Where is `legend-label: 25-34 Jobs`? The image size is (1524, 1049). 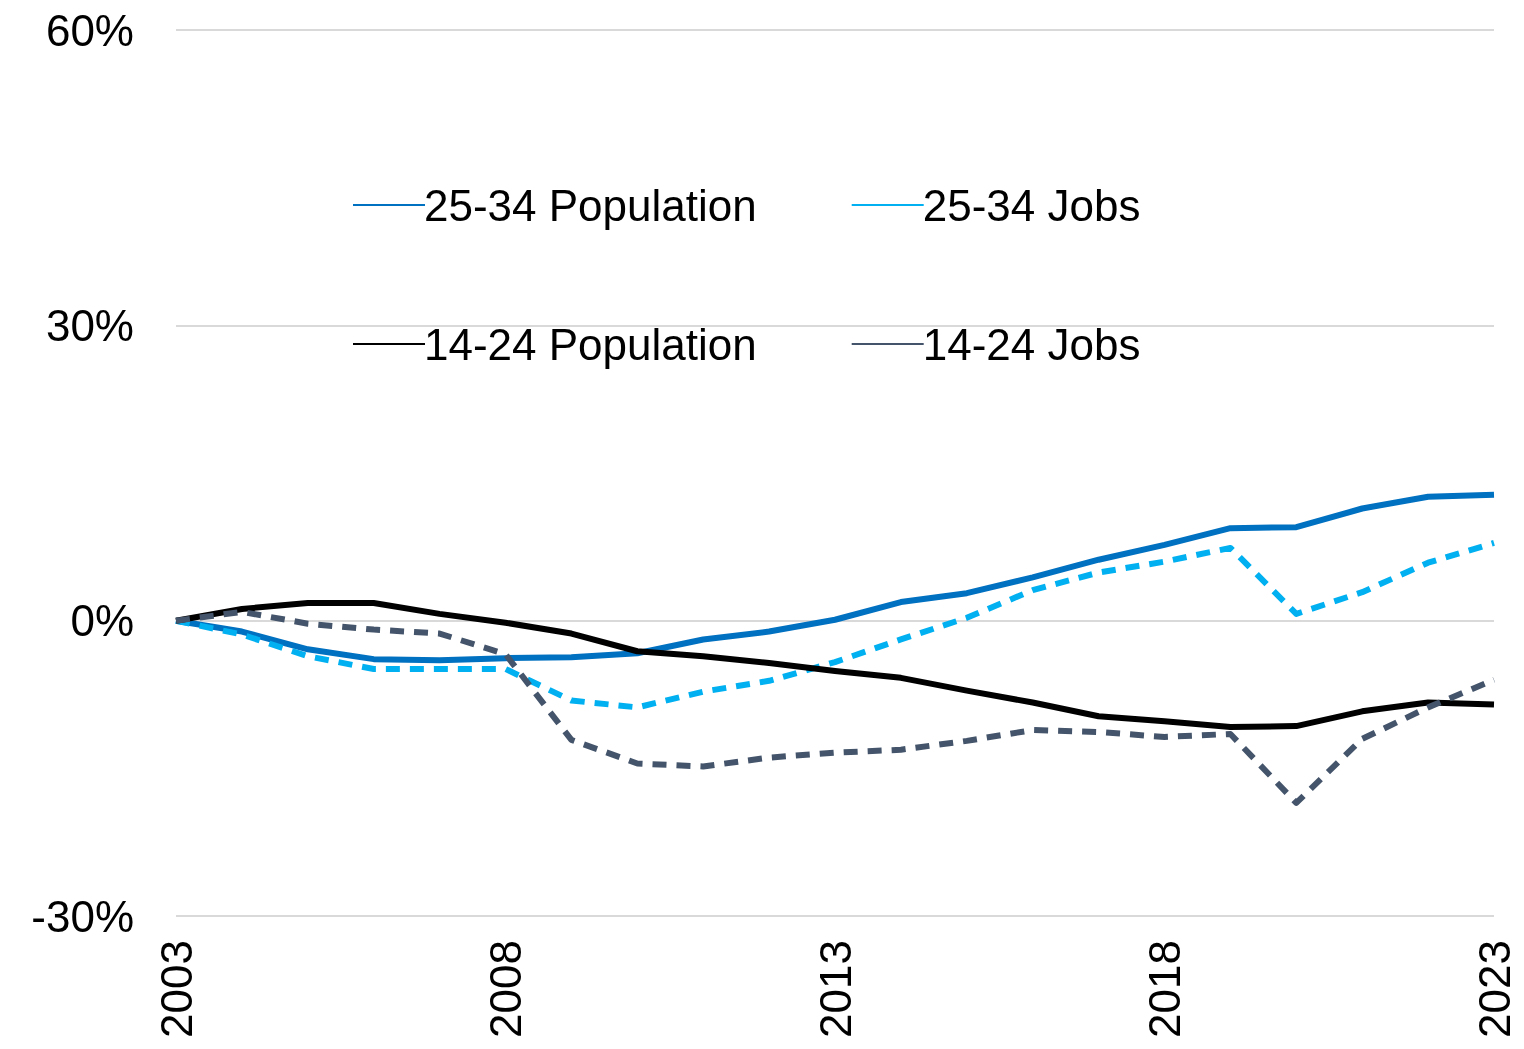 legend-label: 25-34 Jobs is located at coordinates (1031, 205).